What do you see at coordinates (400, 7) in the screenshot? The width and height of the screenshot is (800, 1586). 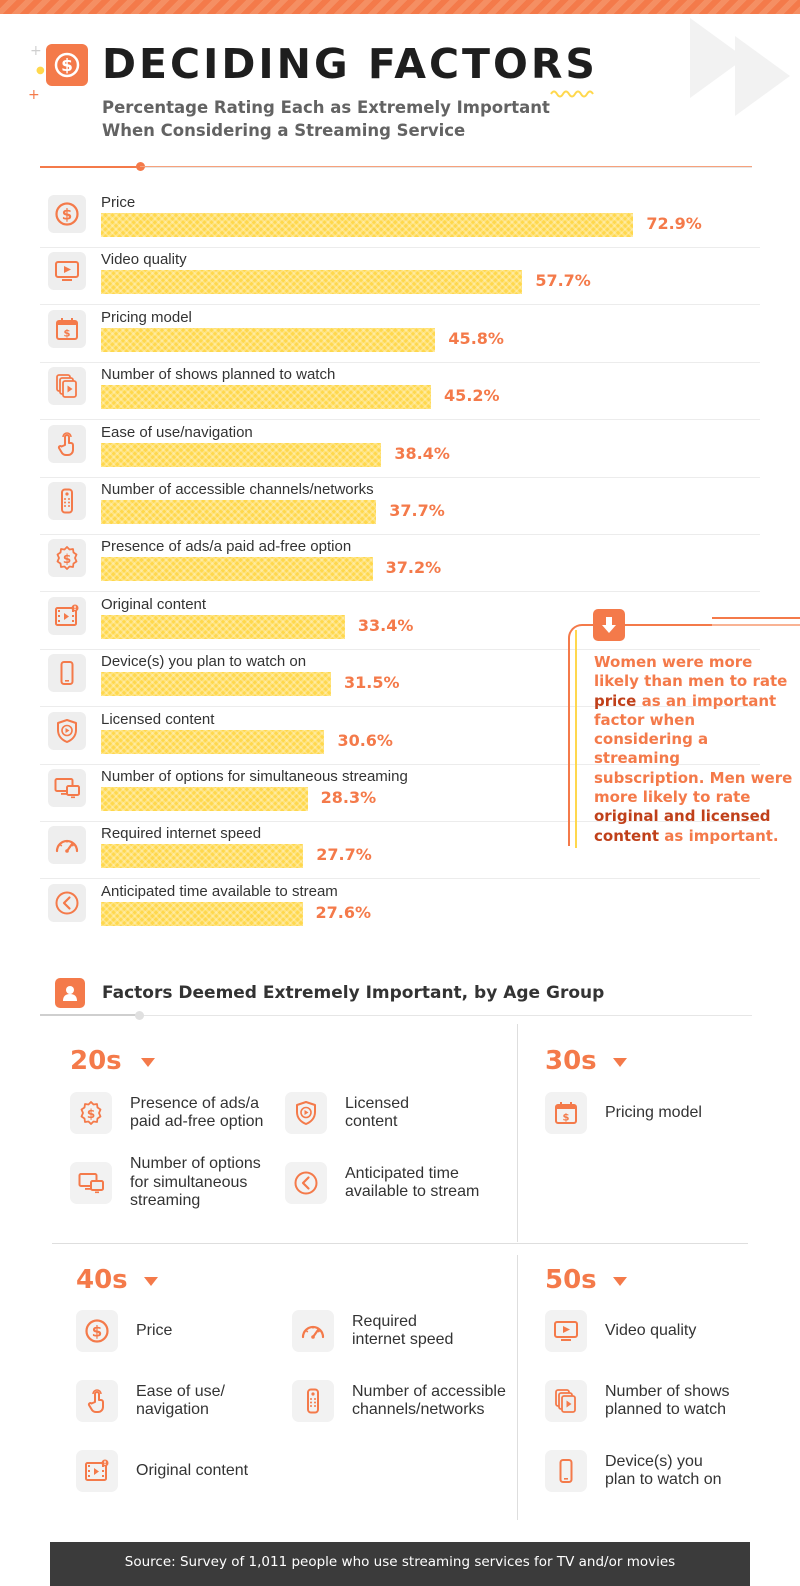 I see `top-stripe-bar` at bounding box center [400, 7].